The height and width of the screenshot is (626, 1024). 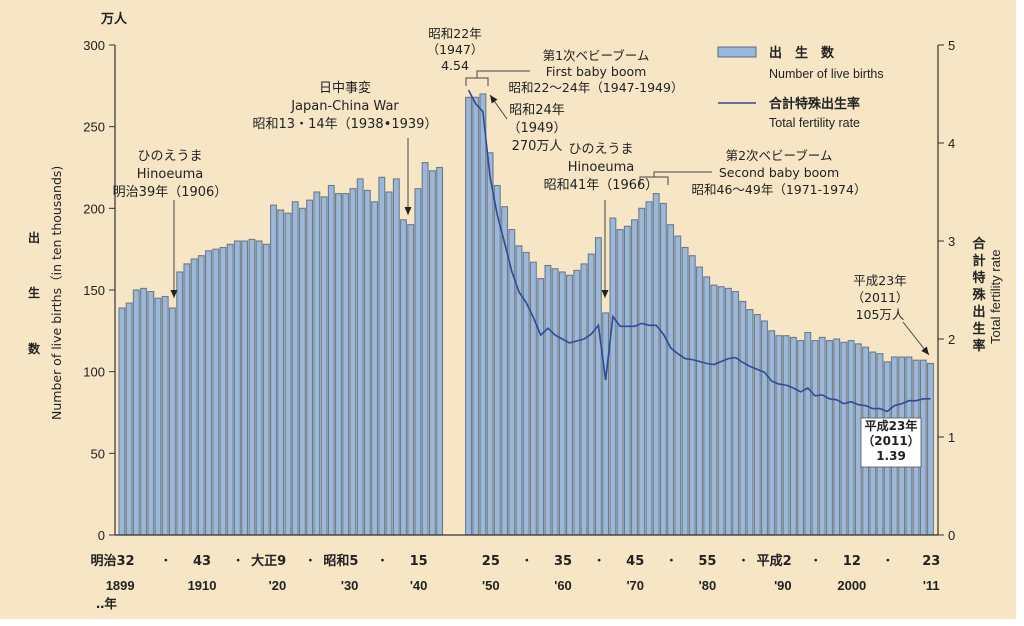 I want to click on bar-1988, so click(x=764, y=428).